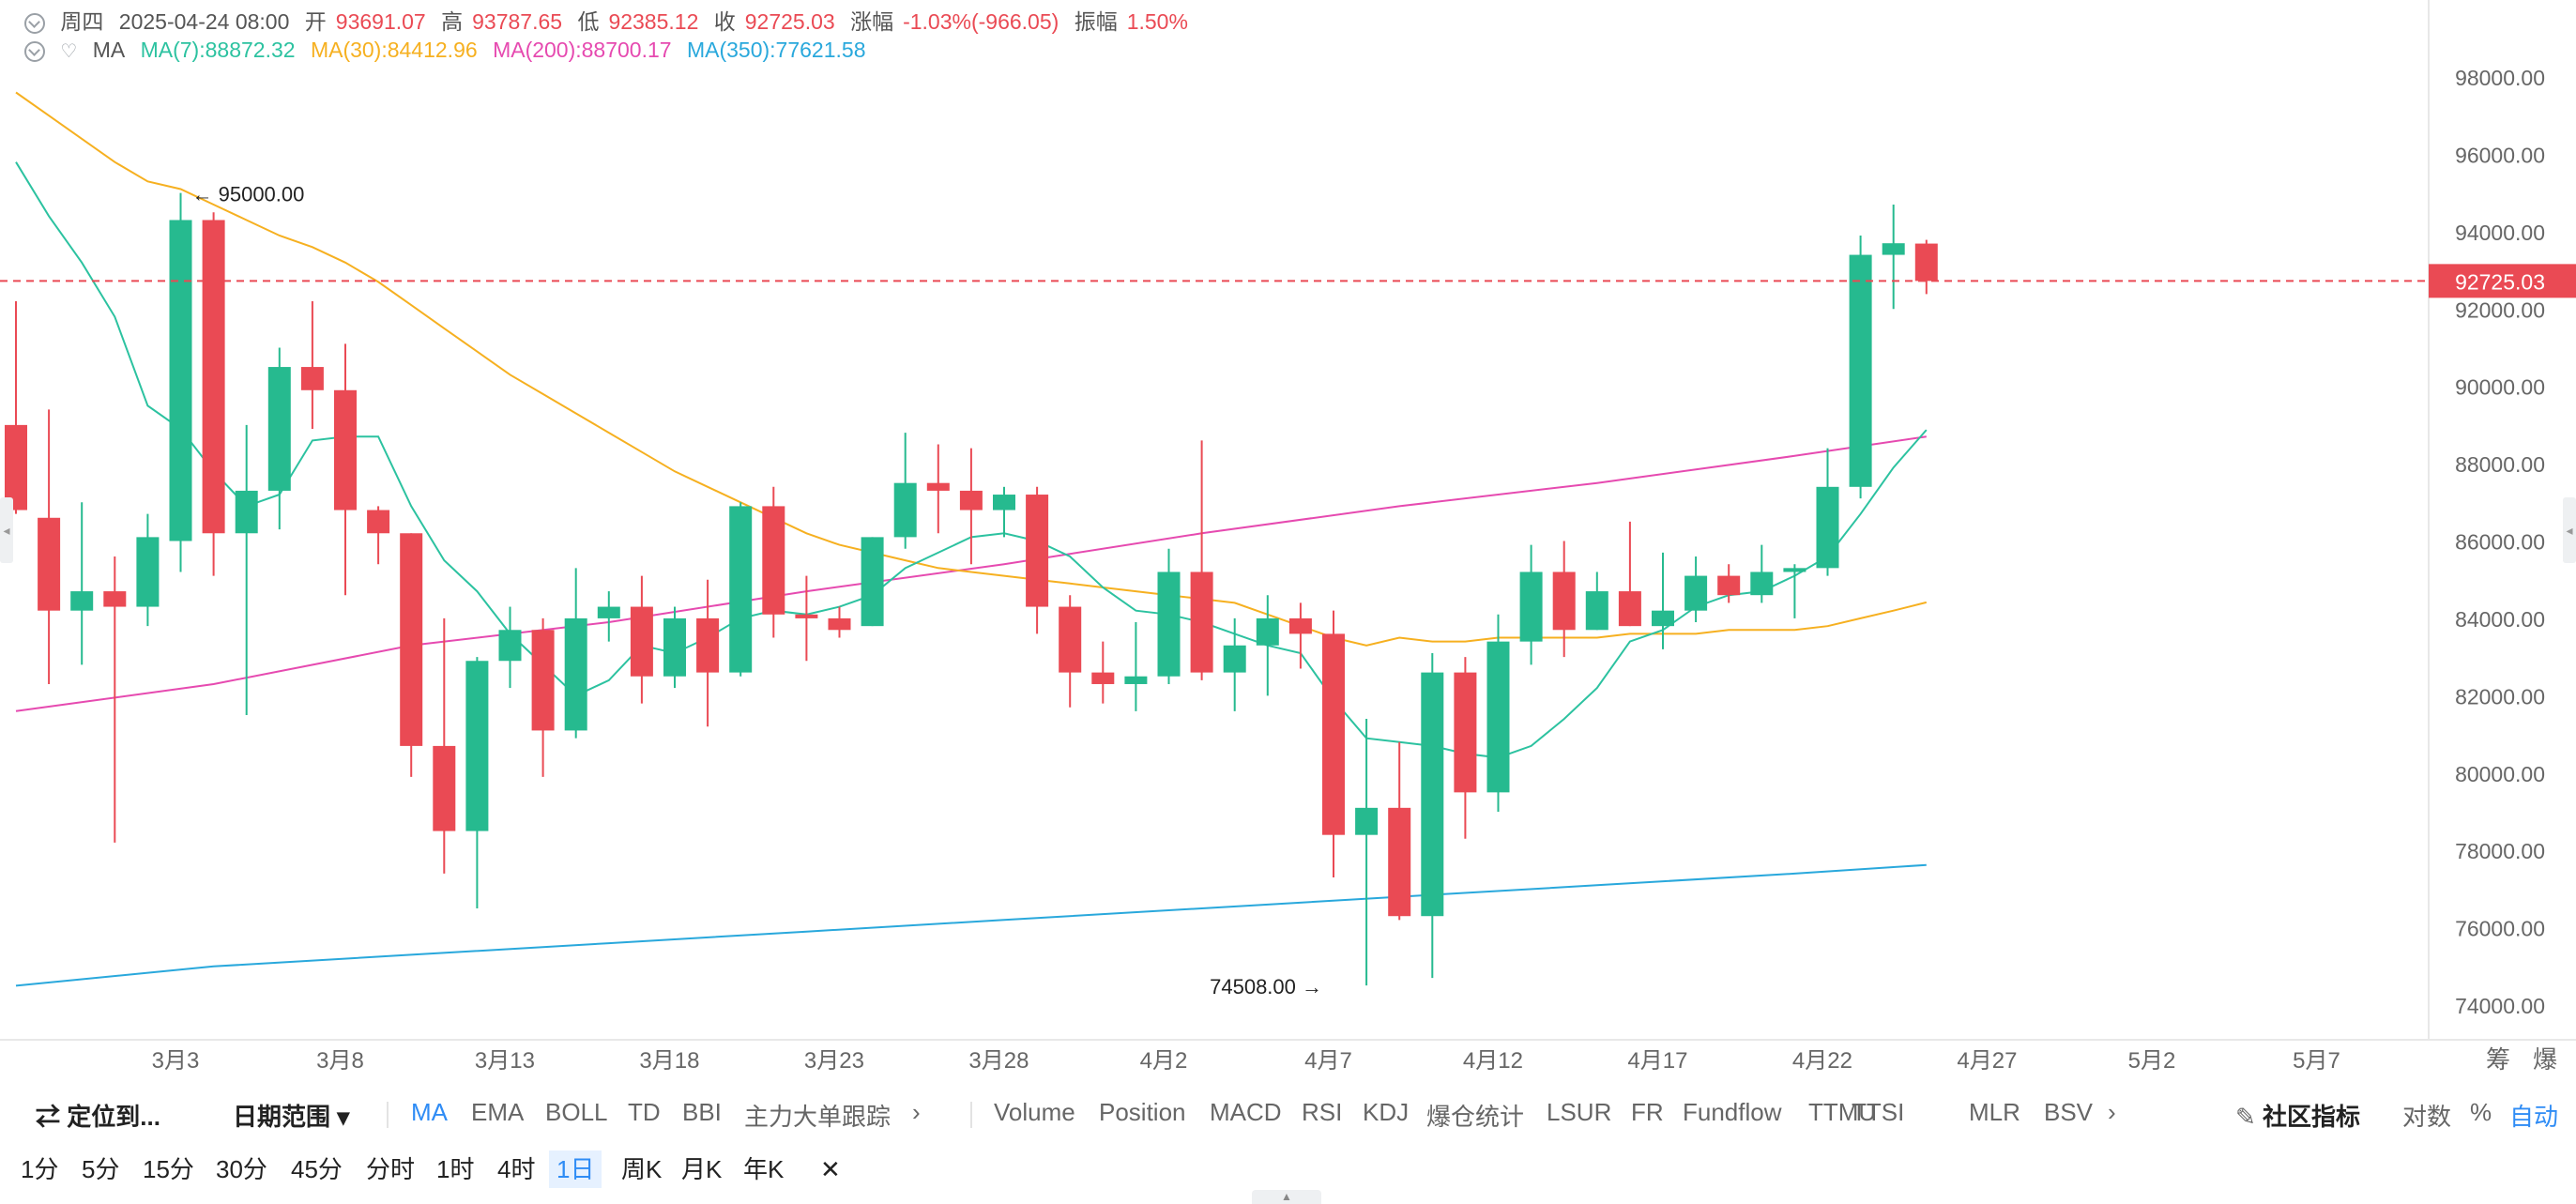 Image resolution: width=2576 pixels, height=1204 pixels. I want to click on current-price-label: 92725.03, so click(2500, 281).